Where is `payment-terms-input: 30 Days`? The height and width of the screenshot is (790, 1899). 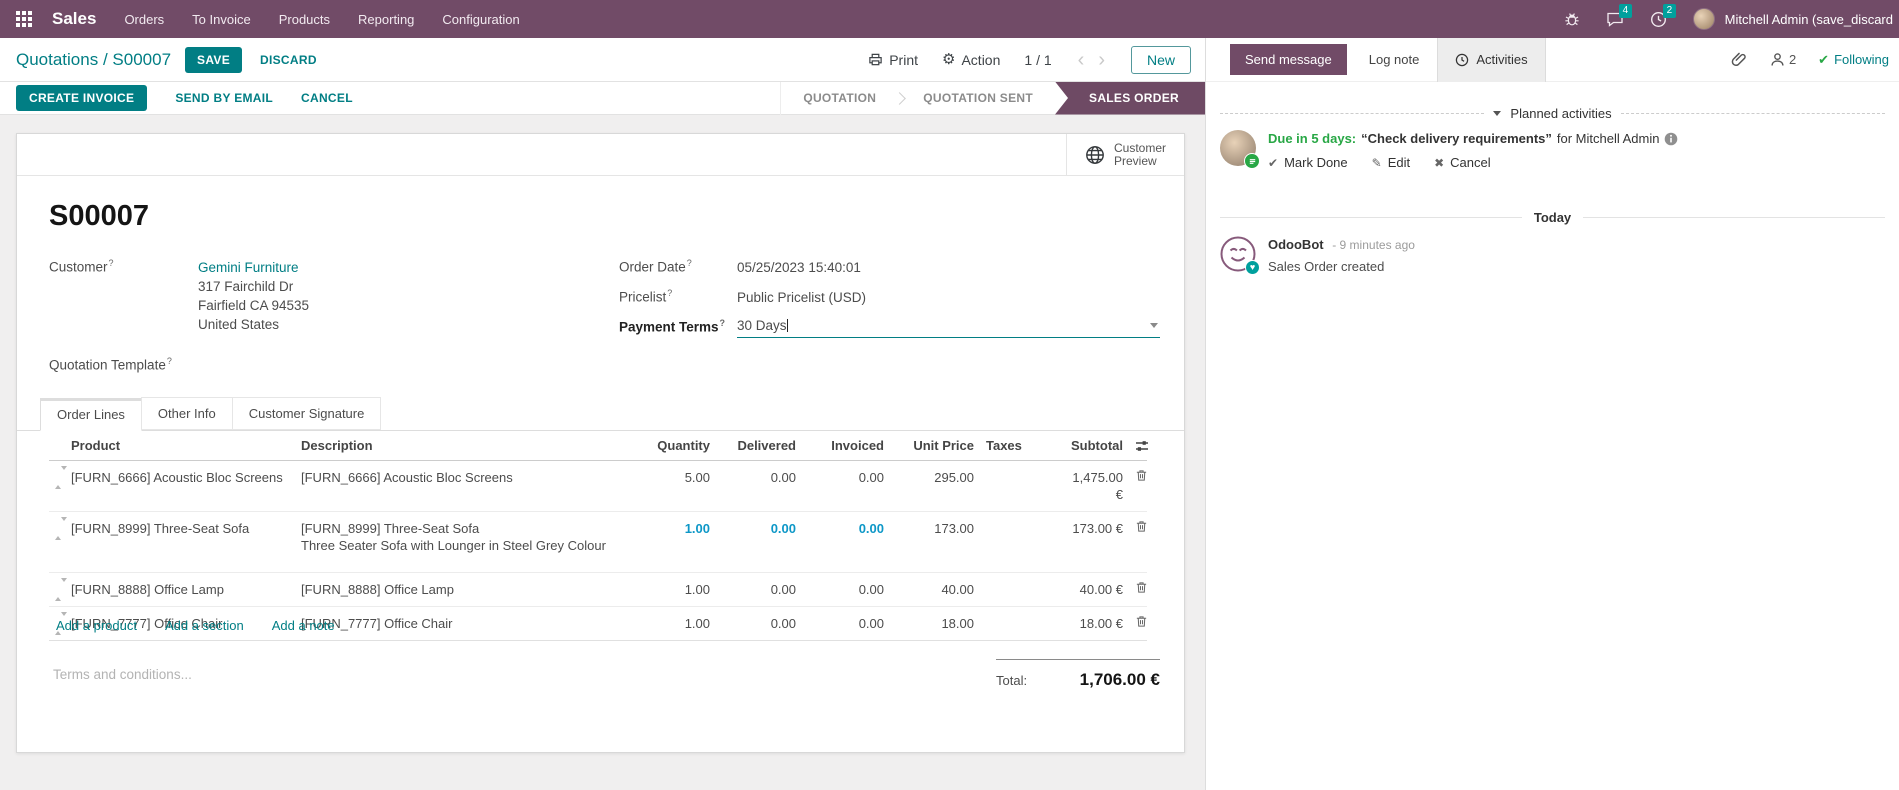 payment-terms-input: 30 Days is located at coordinates (948, 328).